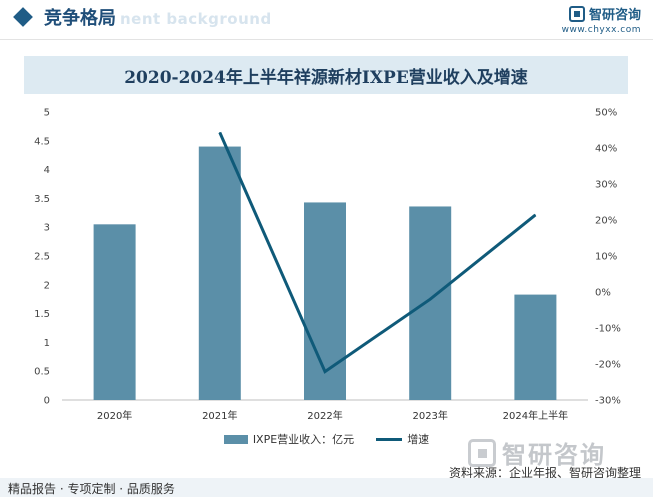  What do you see at coordinates (601, 30) in the screenshot?
I see `brand-url: www.chyxx.com` at bounding box center [601, 30].